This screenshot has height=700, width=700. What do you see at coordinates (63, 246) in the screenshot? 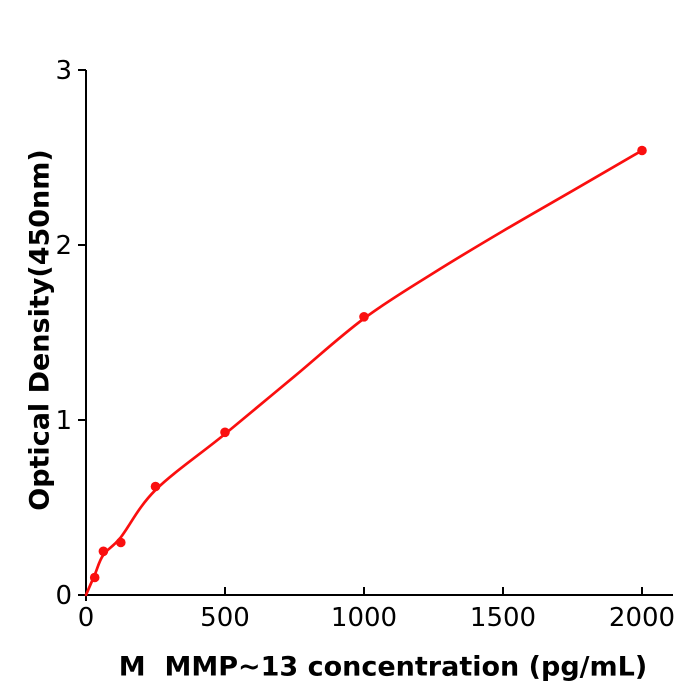
I see `y-tick-label-2: 2` at bounding box center [63, 246].